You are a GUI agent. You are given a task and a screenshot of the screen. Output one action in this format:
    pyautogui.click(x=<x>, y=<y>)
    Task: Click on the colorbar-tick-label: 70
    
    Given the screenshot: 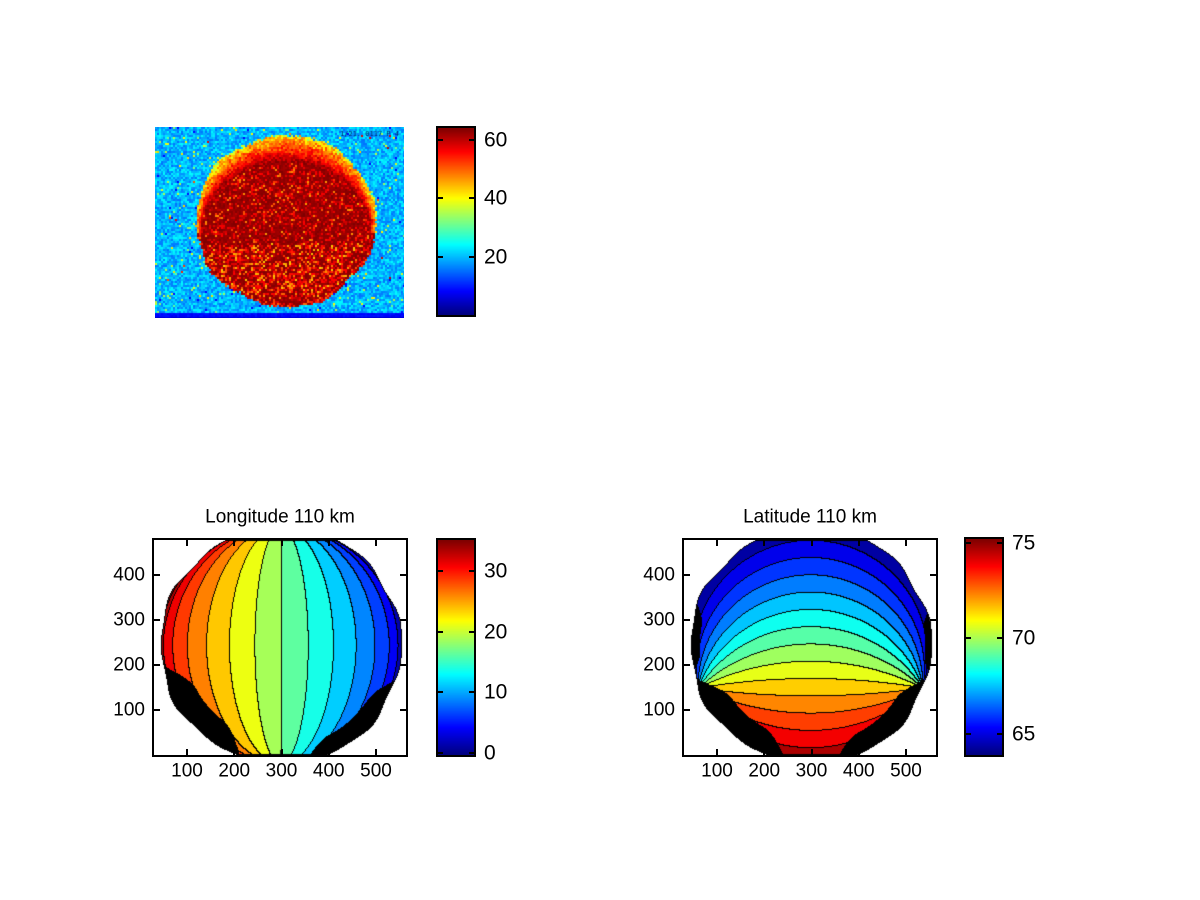 What is the action you would take?
    pyautogui.click(x=1024, y=638)
    